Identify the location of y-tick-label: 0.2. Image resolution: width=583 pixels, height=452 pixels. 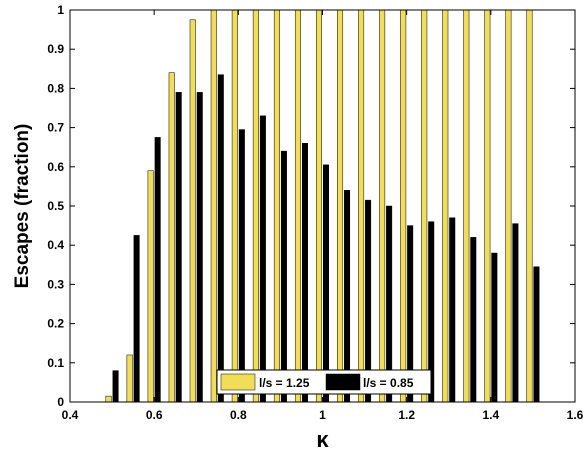
(55, 324).